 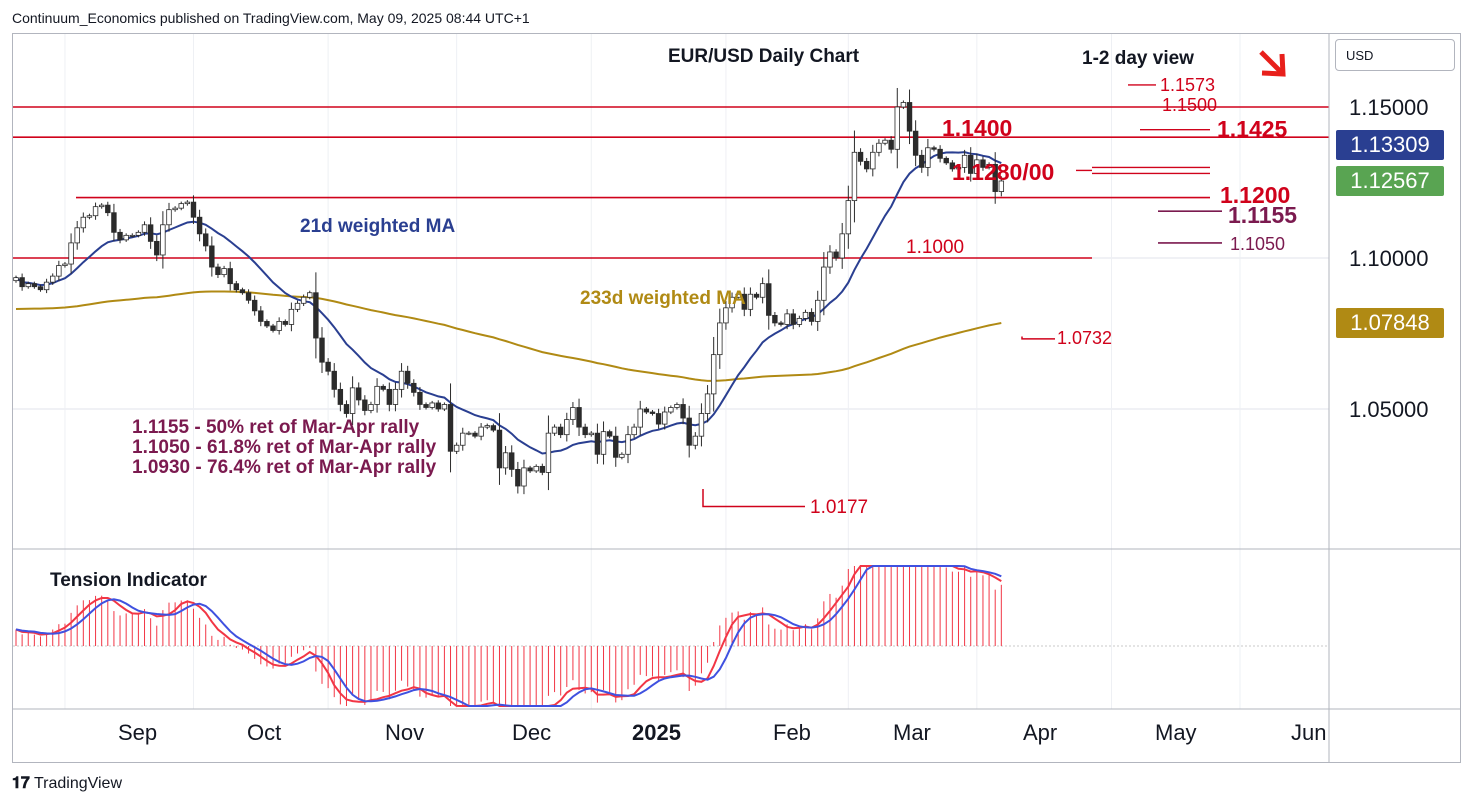 What do you see at coordinates (764, 56) in the screenshot?
I see `chart-title: EUR/USD Daily Chart` at bounding box center [764, 56].